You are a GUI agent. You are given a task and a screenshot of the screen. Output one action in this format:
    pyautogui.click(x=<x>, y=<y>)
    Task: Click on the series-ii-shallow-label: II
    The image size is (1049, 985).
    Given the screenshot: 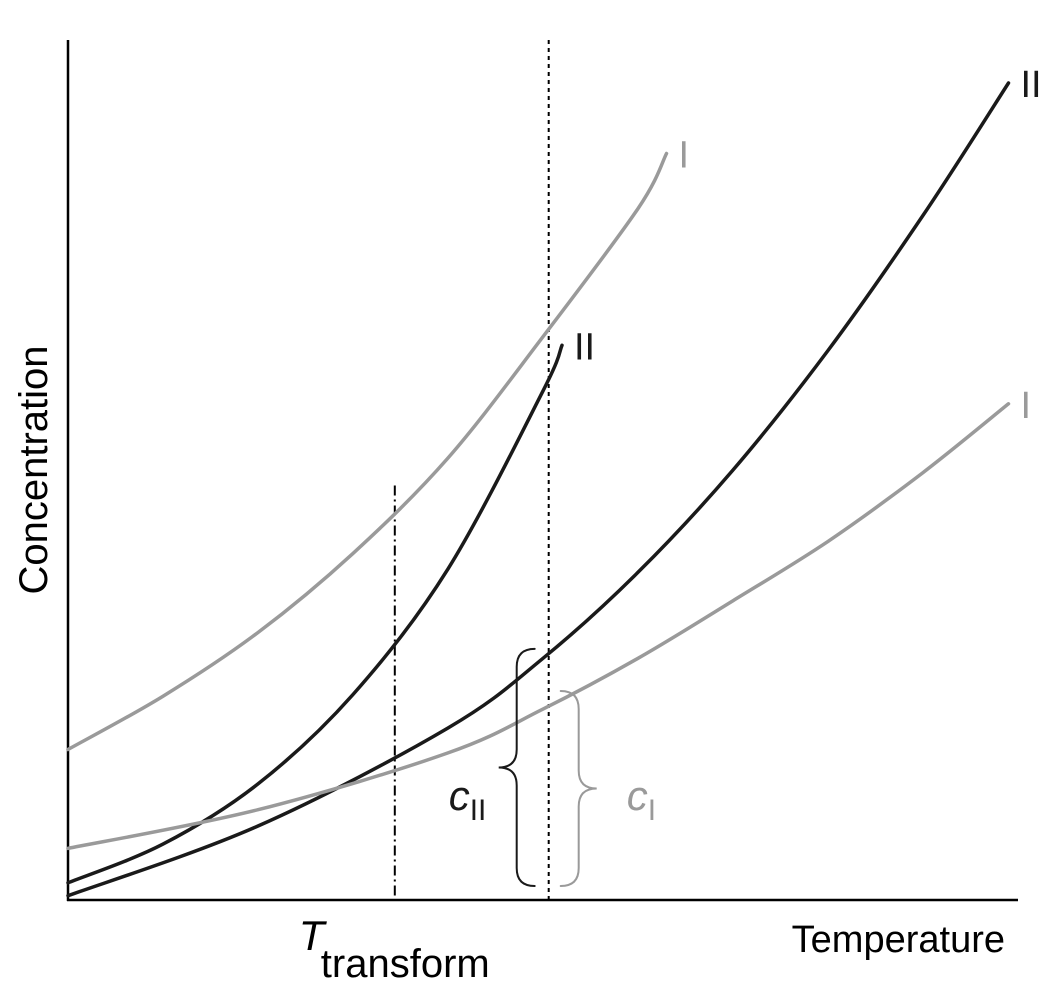 What is the action you would take?
    pyautogui.click(x=1031, y=85)
    